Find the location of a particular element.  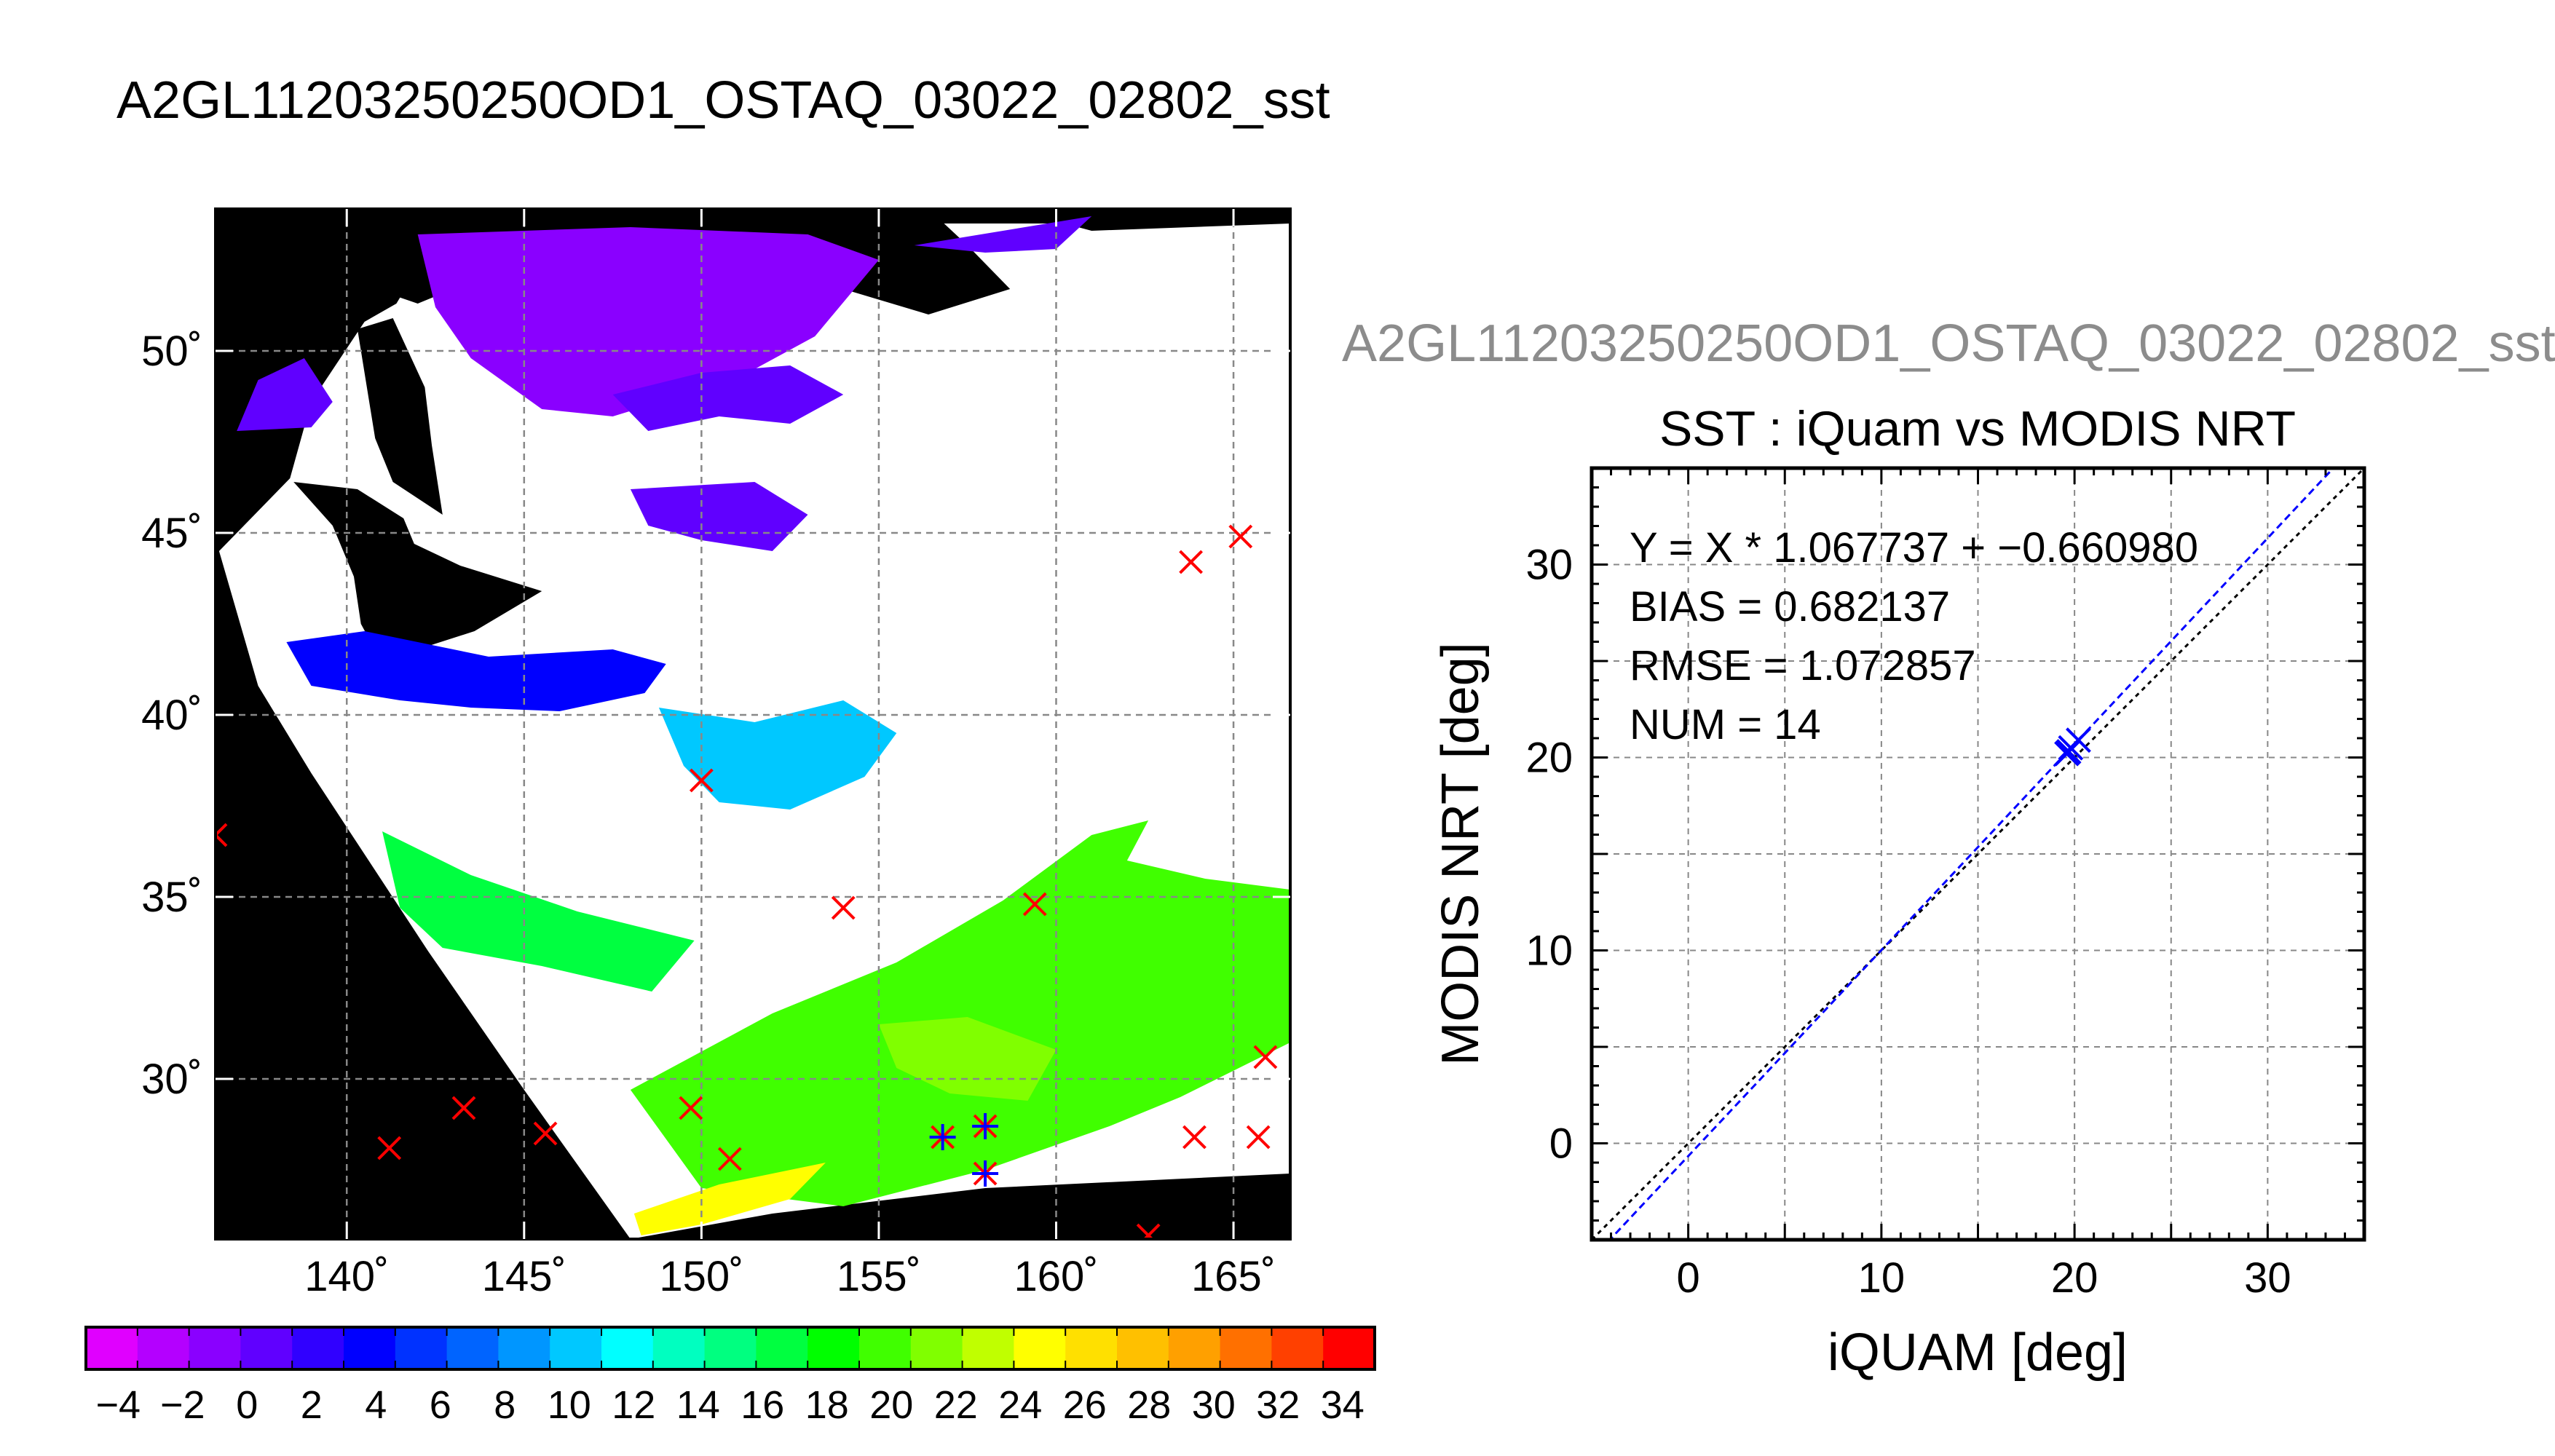

scatter-title: SST : iQuam vs MODIS NRT is located at coordinates (1977, 428).